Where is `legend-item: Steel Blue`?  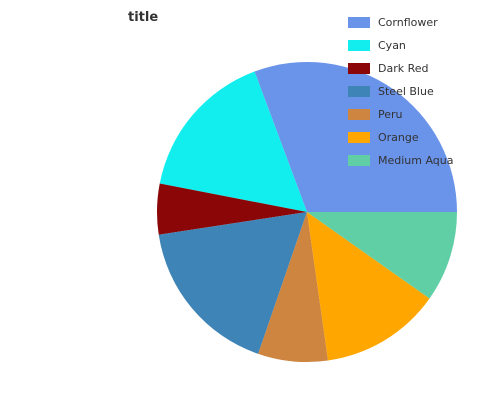 legend-item: Steel Blue is located at coordinates (401, 91).